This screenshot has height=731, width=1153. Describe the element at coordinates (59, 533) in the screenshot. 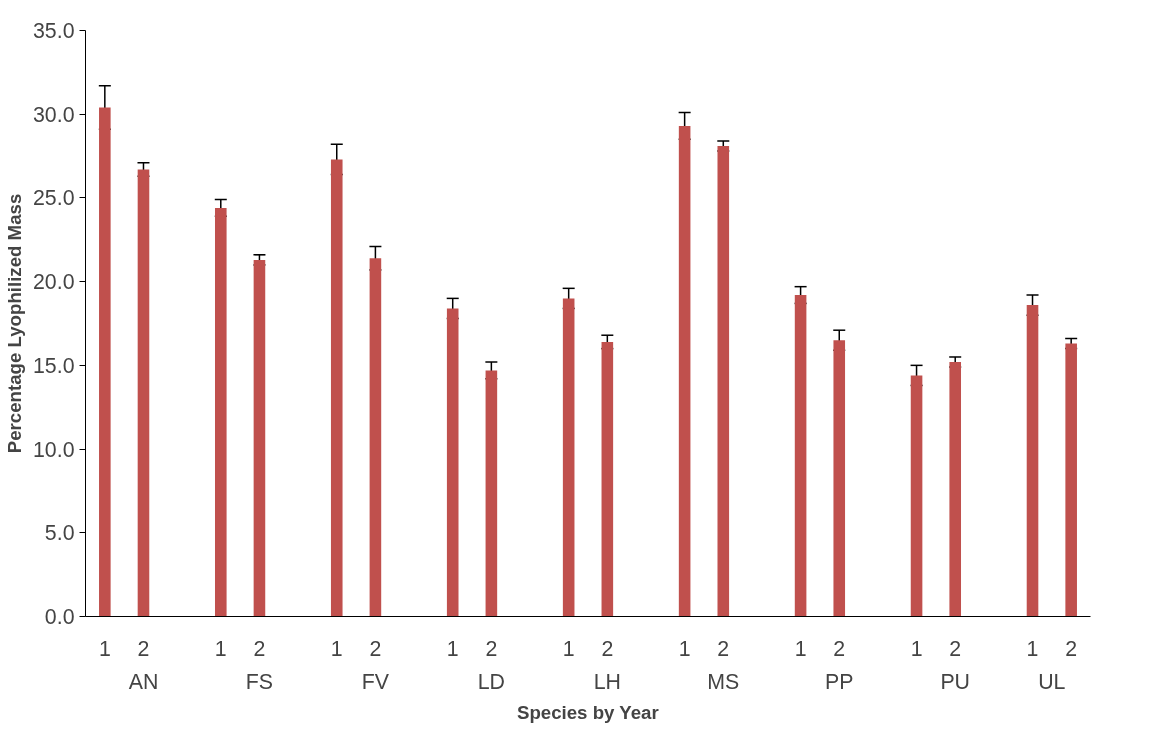

I see `y-tick-label: 5.0` at that location.